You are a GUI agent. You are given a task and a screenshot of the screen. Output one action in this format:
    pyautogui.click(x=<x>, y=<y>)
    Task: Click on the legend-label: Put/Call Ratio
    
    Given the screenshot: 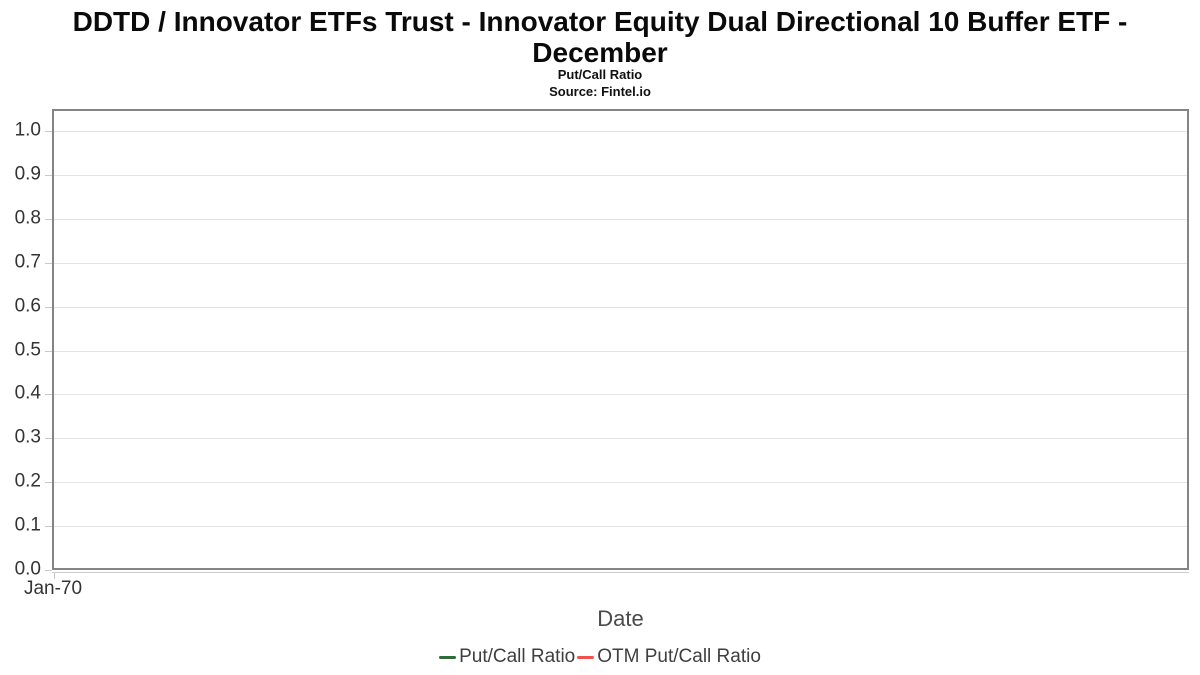 What is the action you would take?
    pyautogui.click(x=517, y=656)
    